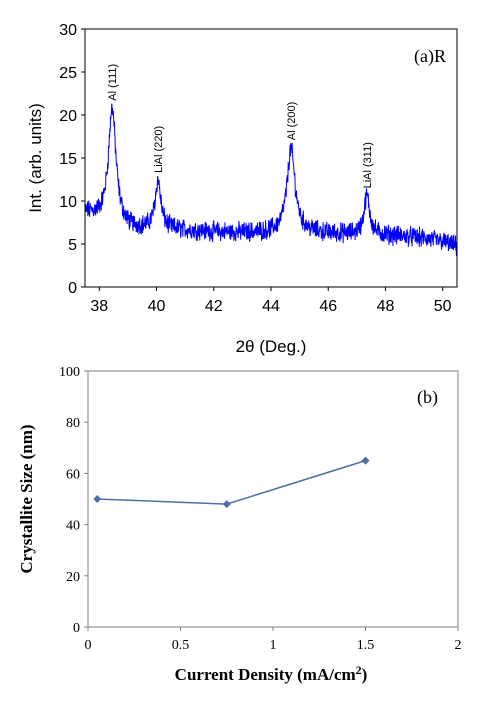 This screenshot has height=701, width=492. What do you see at coordinates (73, 526) in the screenshot?
I see `crystallite-y-tick-label: 40` at bounding box center [73, 526].